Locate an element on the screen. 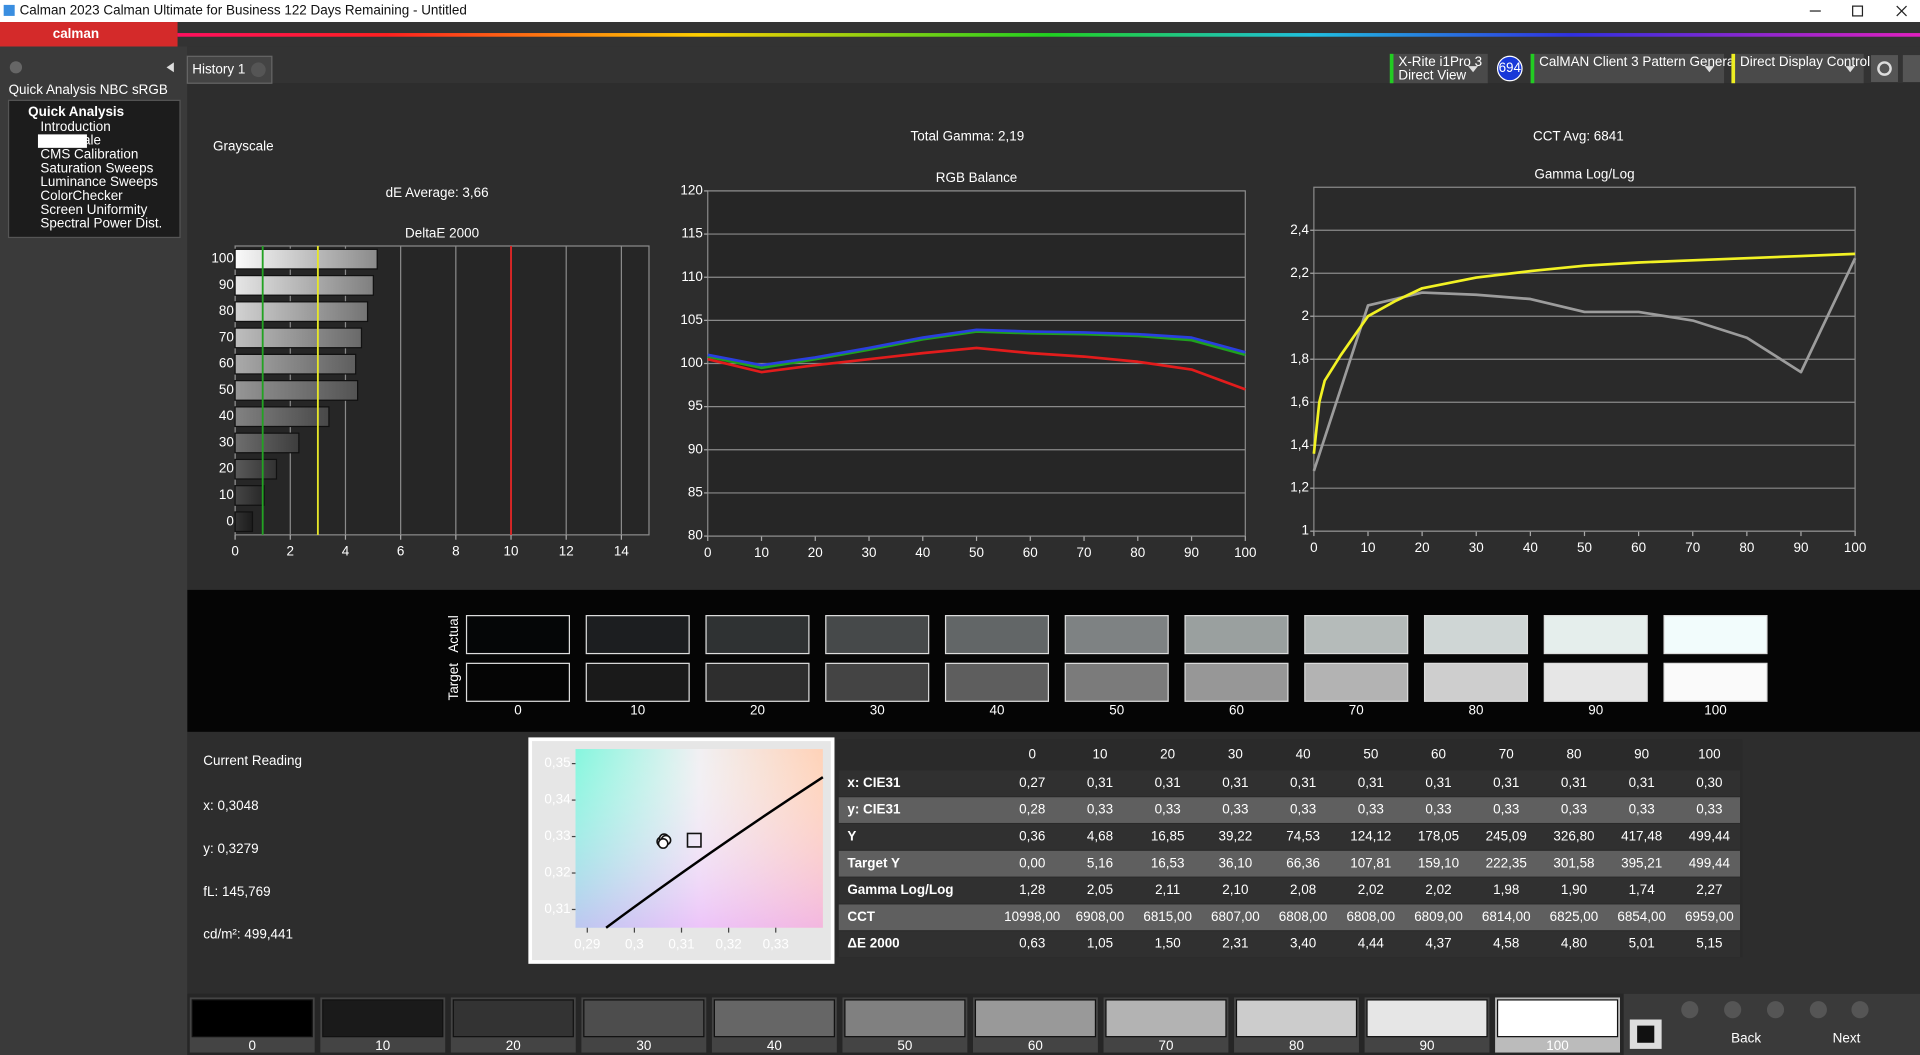 The image size is (1920, 1055). close-button is located at coordinates (1901, 11).